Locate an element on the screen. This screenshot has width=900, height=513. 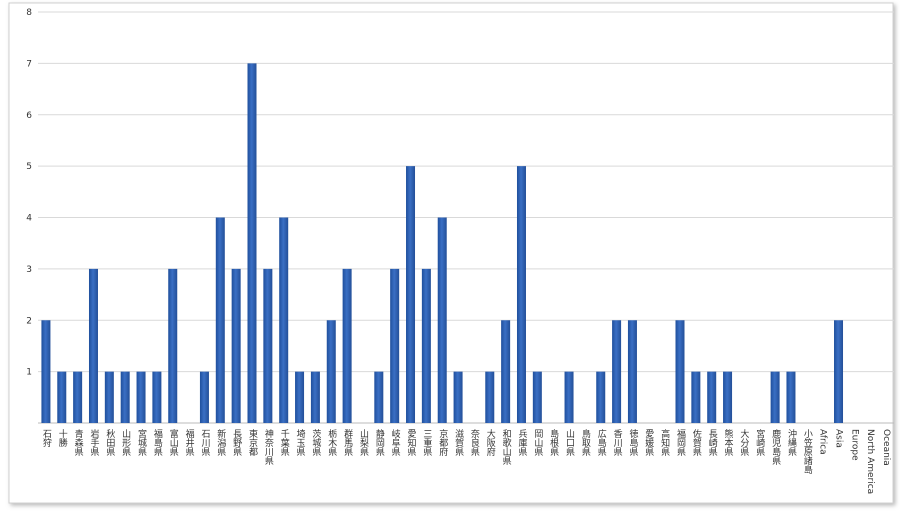
x-tick-label: 長崎県 is located at coordinates (712, 443).